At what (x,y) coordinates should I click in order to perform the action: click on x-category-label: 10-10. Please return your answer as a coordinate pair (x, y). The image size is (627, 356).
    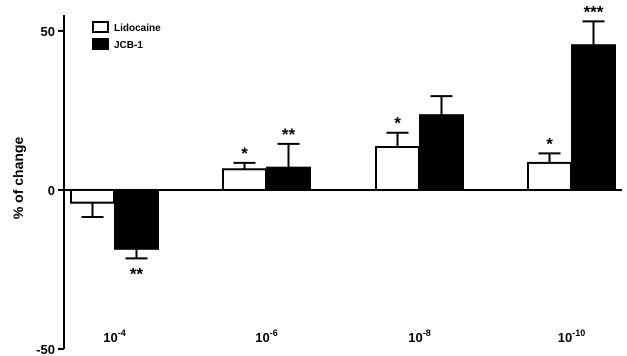
    Looking at the image, I should click on (571, 336).